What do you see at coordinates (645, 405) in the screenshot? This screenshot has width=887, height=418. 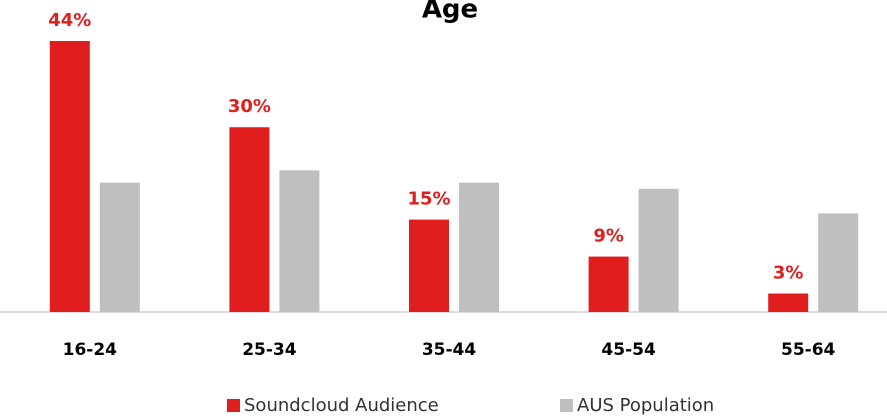 I see `legend-label: AUS Population` at bounding box center [645, 405].